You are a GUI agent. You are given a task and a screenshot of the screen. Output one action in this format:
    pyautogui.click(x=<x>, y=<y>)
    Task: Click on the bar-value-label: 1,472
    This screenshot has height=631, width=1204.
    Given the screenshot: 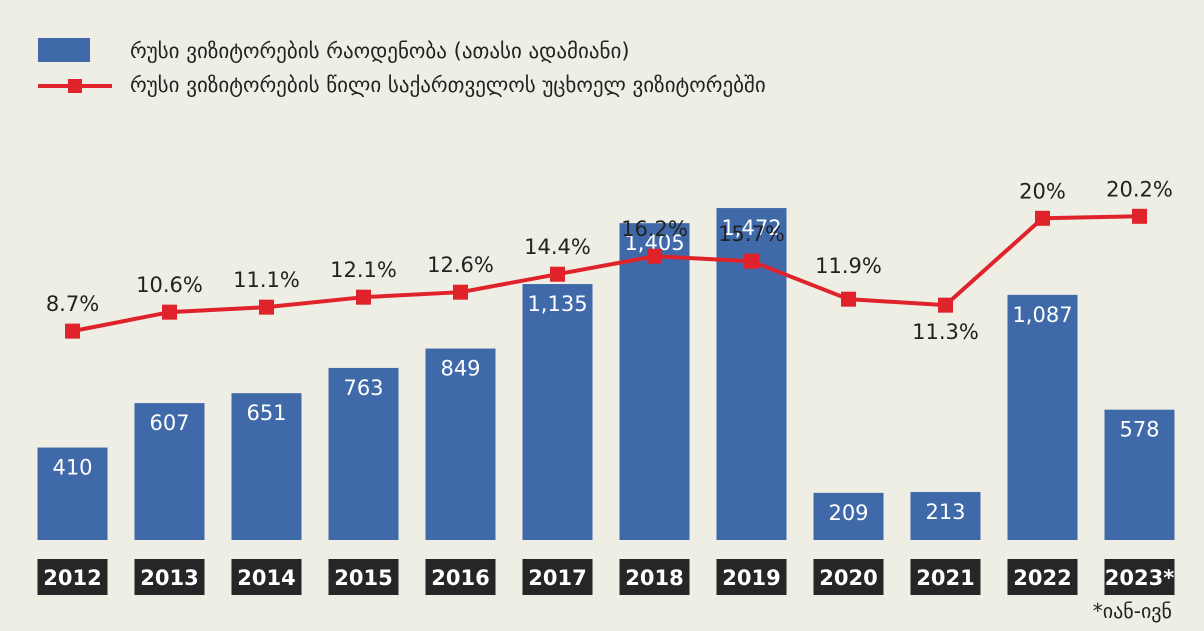 What is the action you would take?
    pyautogui.click(x=751, y=228)
    